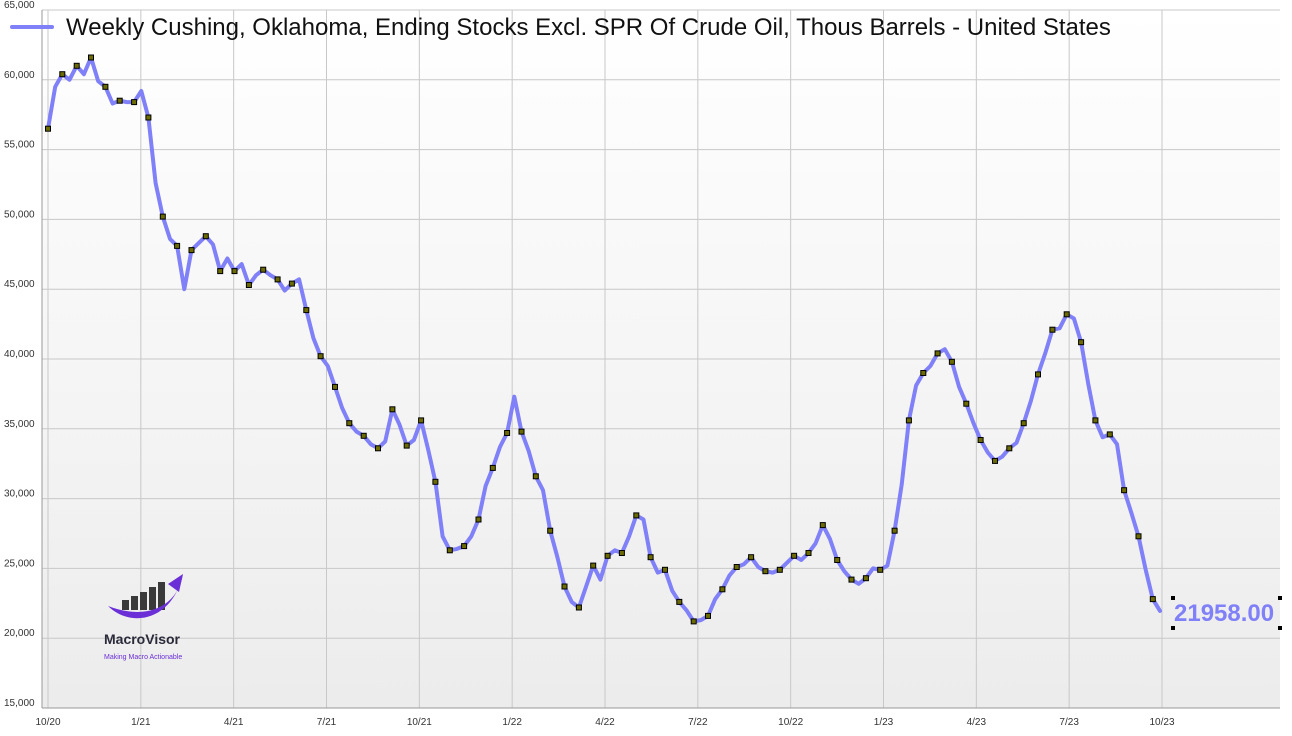 The image size is (1292, 736). Describe the element at coordinates (19, 424) in the screenshot. I see `y-tick-label: 35,000` at that location.